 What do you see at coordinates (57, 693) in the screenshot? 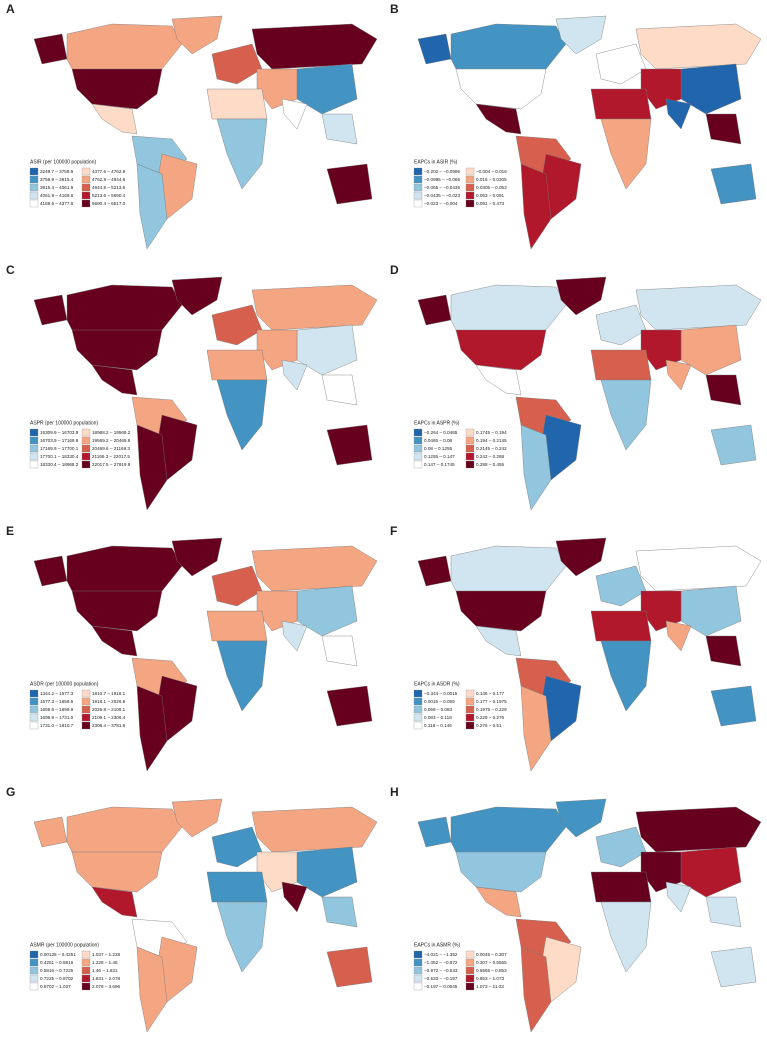
I see `legend-label: 1344.2 – 1577.3` at bounding box center [57, 693].